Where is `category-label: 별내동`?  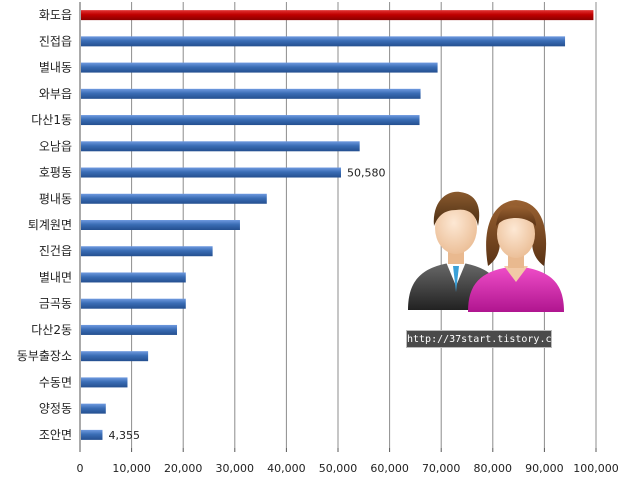
category-label: 별내동 is located at coordinates (55, 68).